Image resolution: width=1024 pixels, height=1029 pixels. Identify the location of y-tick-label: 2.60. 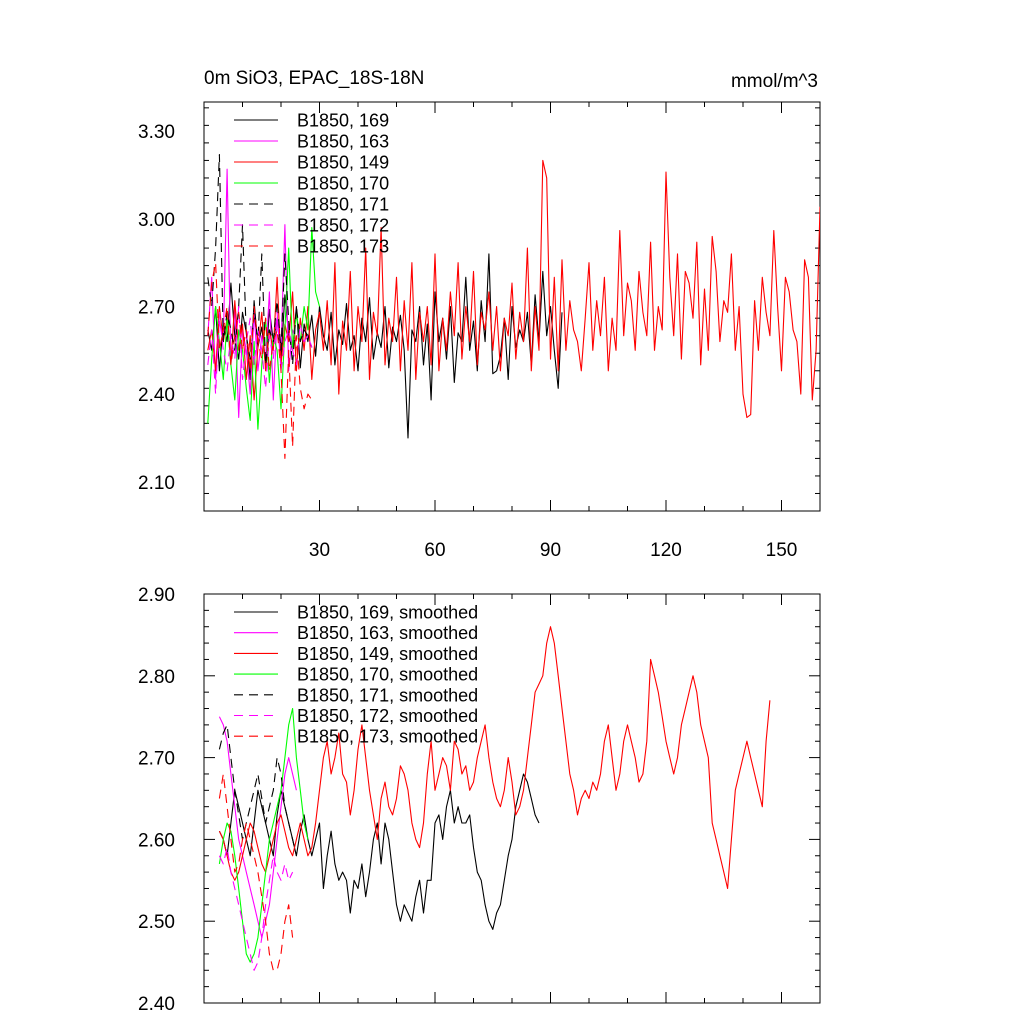
(156, 840).